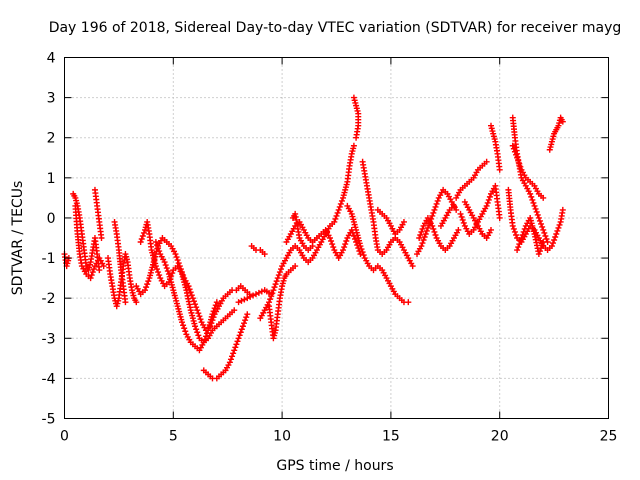 The height and width of the screenshot is (480, 640). What do you see at coordinates (609, 437) in the screenshot?
I see `x-tick-label: 25` at bounding box center [609, 437].